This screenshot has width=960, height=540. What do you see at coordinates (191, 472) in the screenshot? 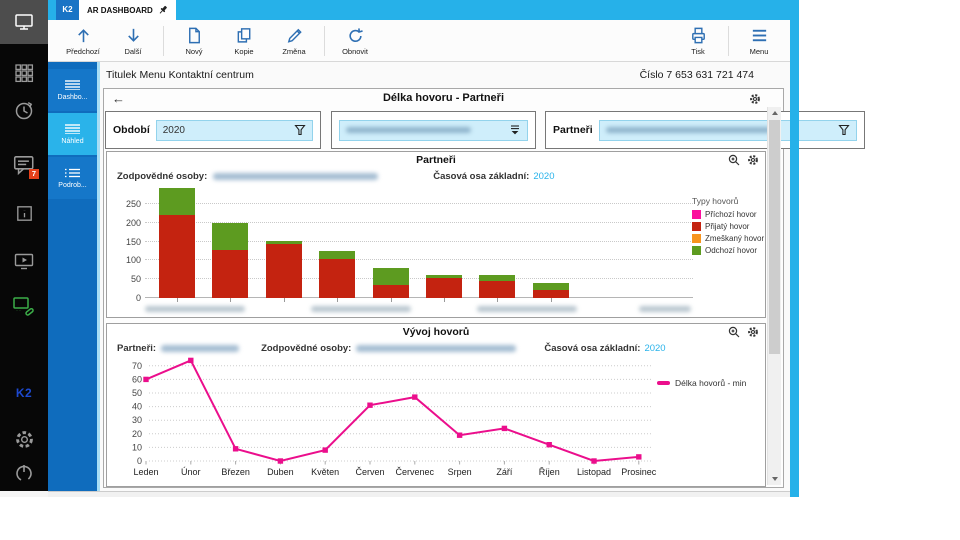
I see `month-label: Únor` at bounding box center [191, 472].